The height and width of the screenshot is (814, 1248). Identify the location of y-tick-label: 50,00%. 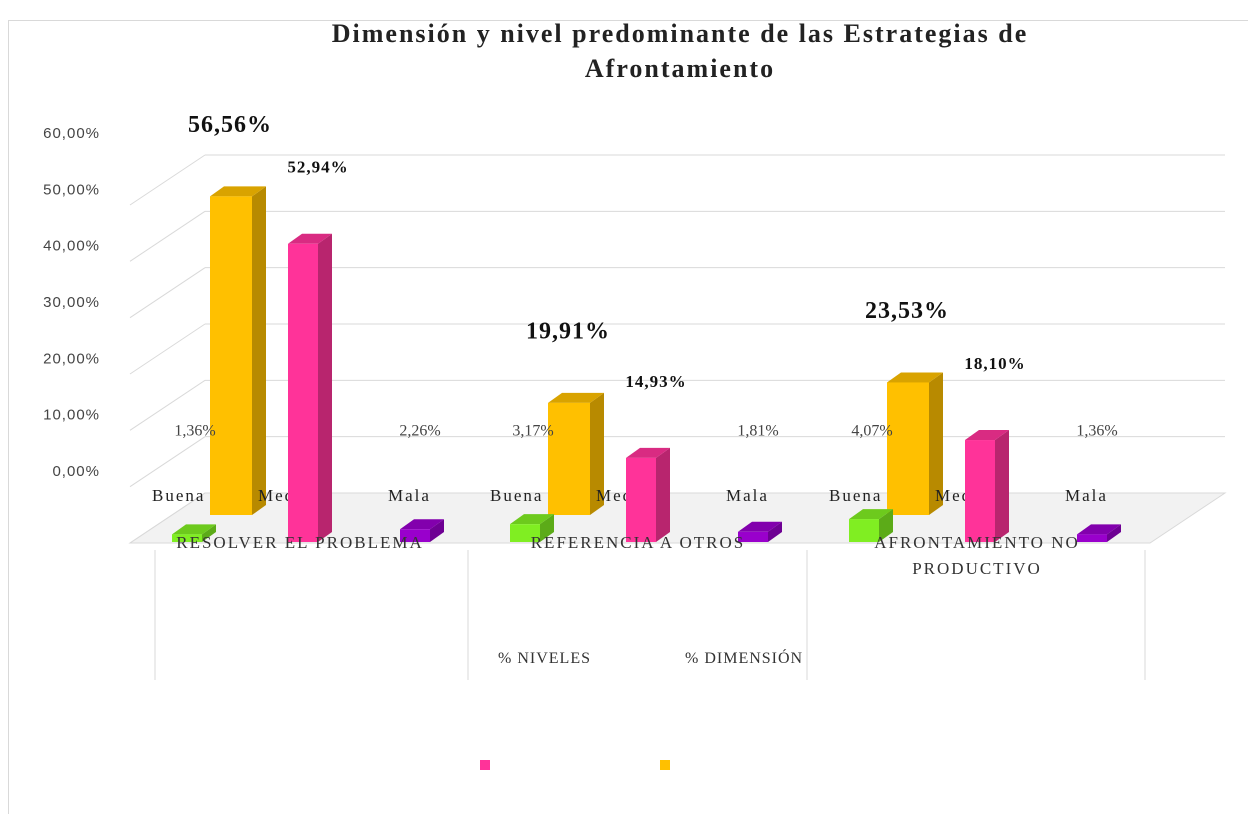
(71, 189).